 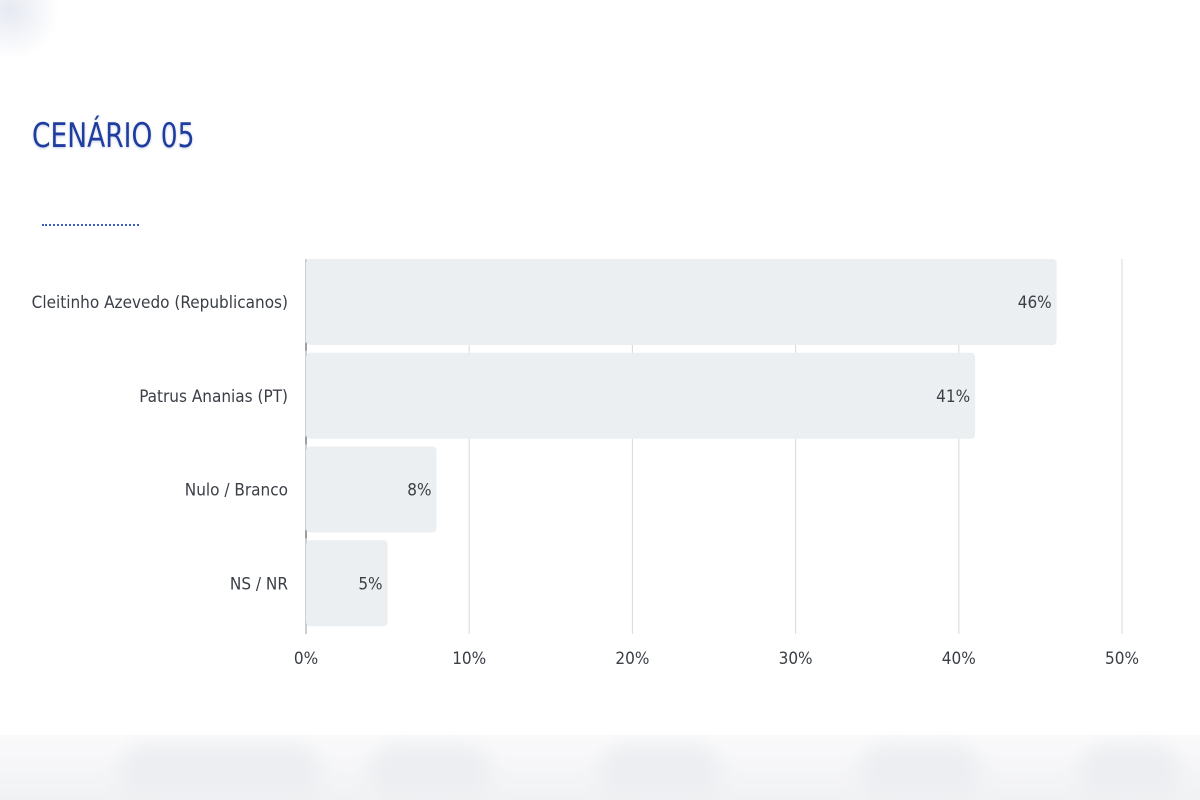 What do you see at coordinates (306, 659) in the screenshot?
I see `x-tick-label: 0%` at bounding box center [306, 659].